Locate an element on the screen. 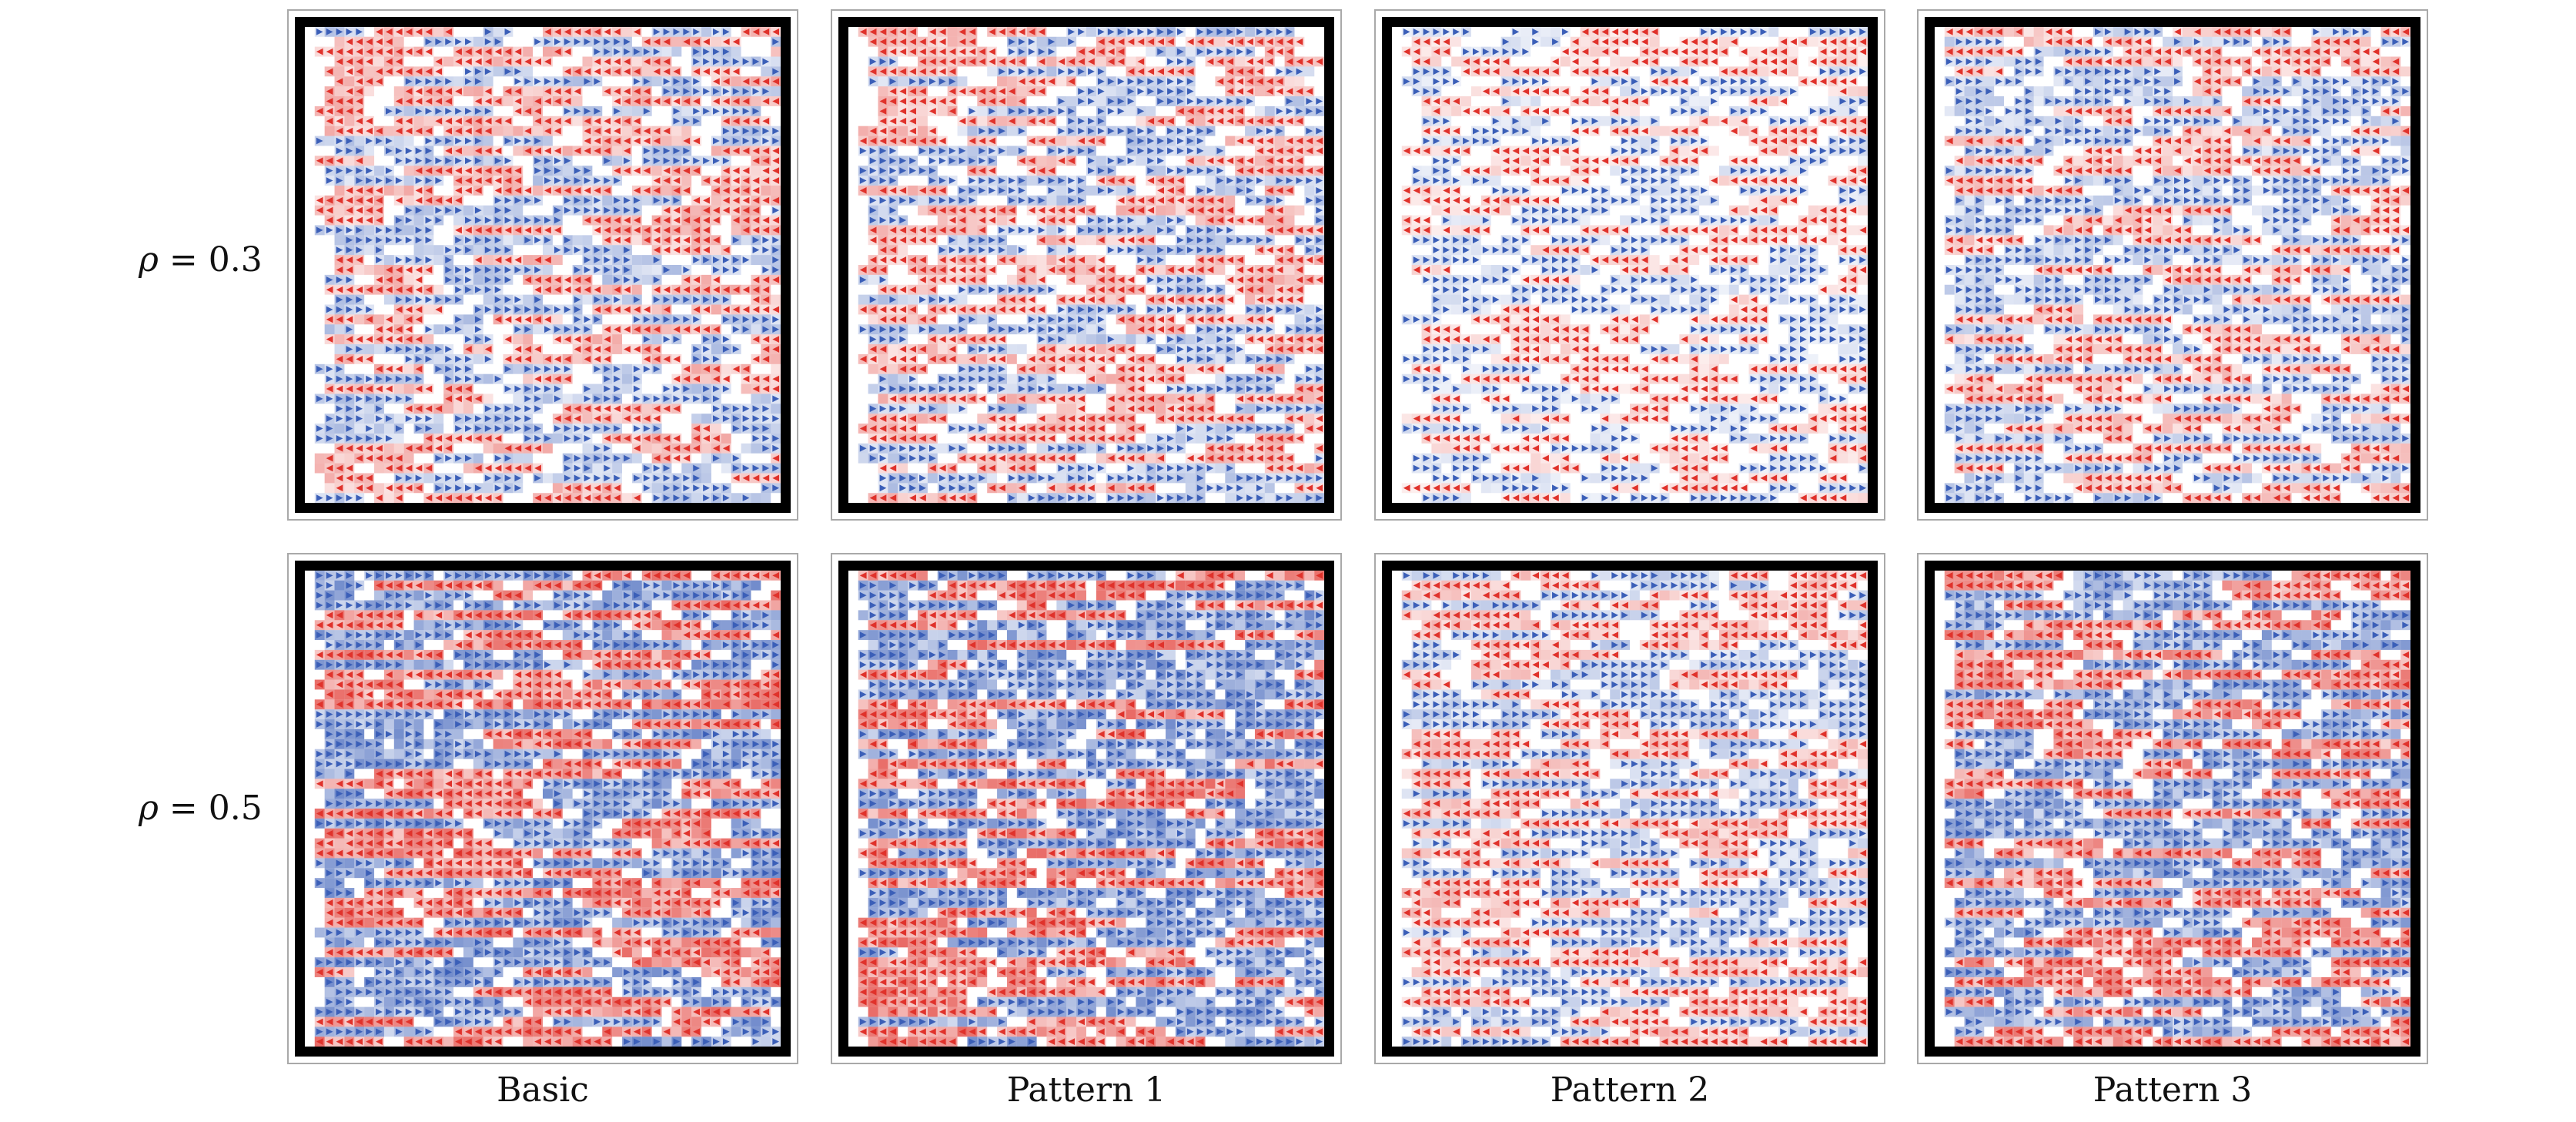  wall-border is located at coordinates (543, 265).